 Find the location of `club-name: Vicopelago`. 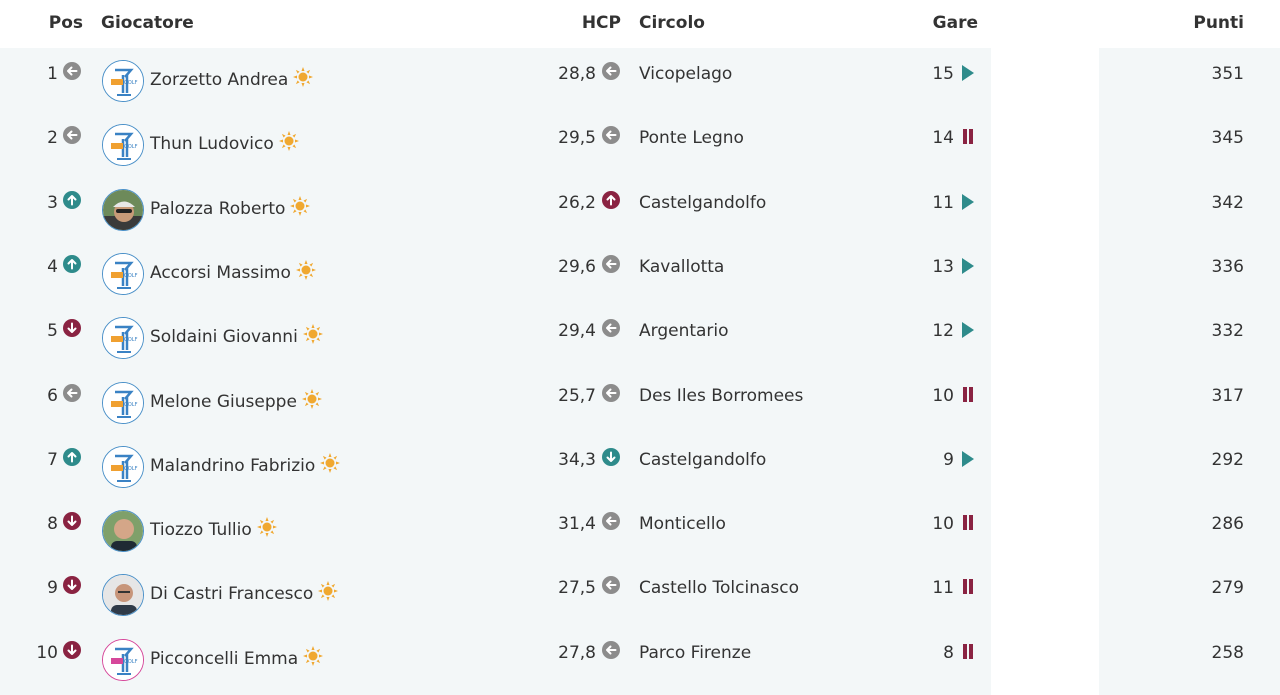

club-name: Vicopelago is located at coordinates (686, 74).